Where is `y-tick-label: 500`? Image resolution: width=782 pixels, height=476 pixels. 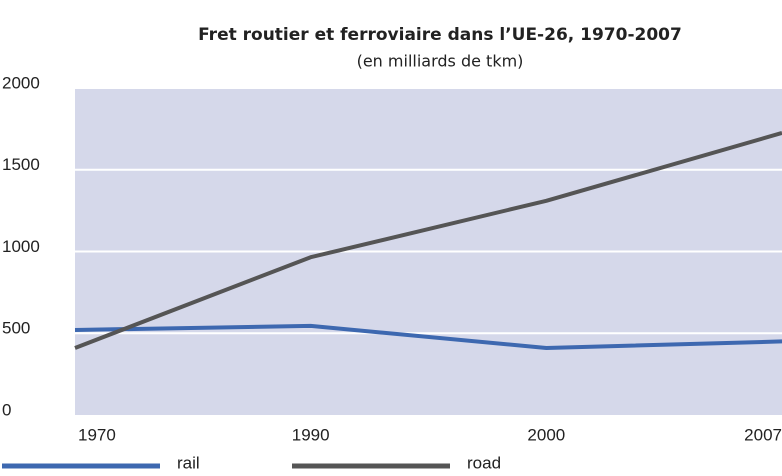
y-tick-label: 500 is located at coordinates (16, 328).